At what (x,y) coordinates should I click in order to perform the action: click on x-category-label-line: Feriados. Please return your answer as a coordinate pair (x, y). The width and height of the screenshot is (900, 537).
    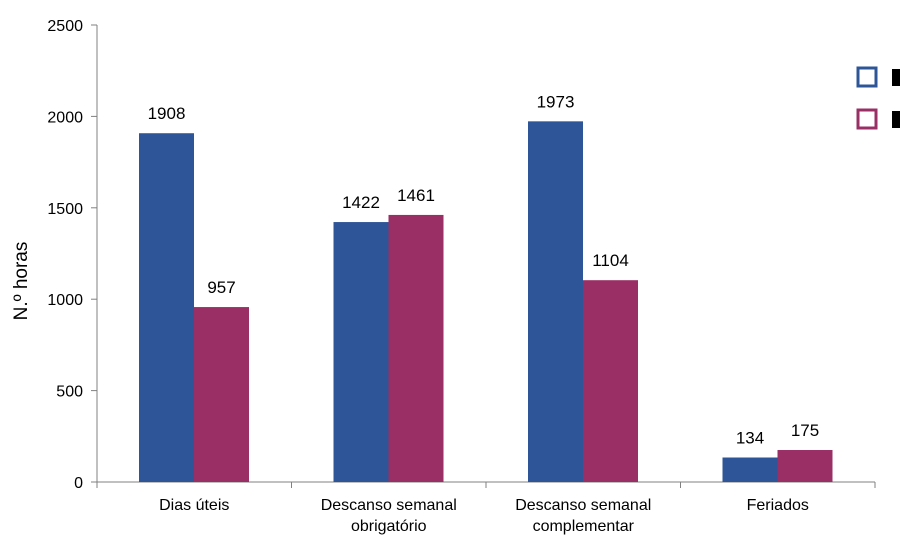
    Looking at the image, I should click on (778, 505).